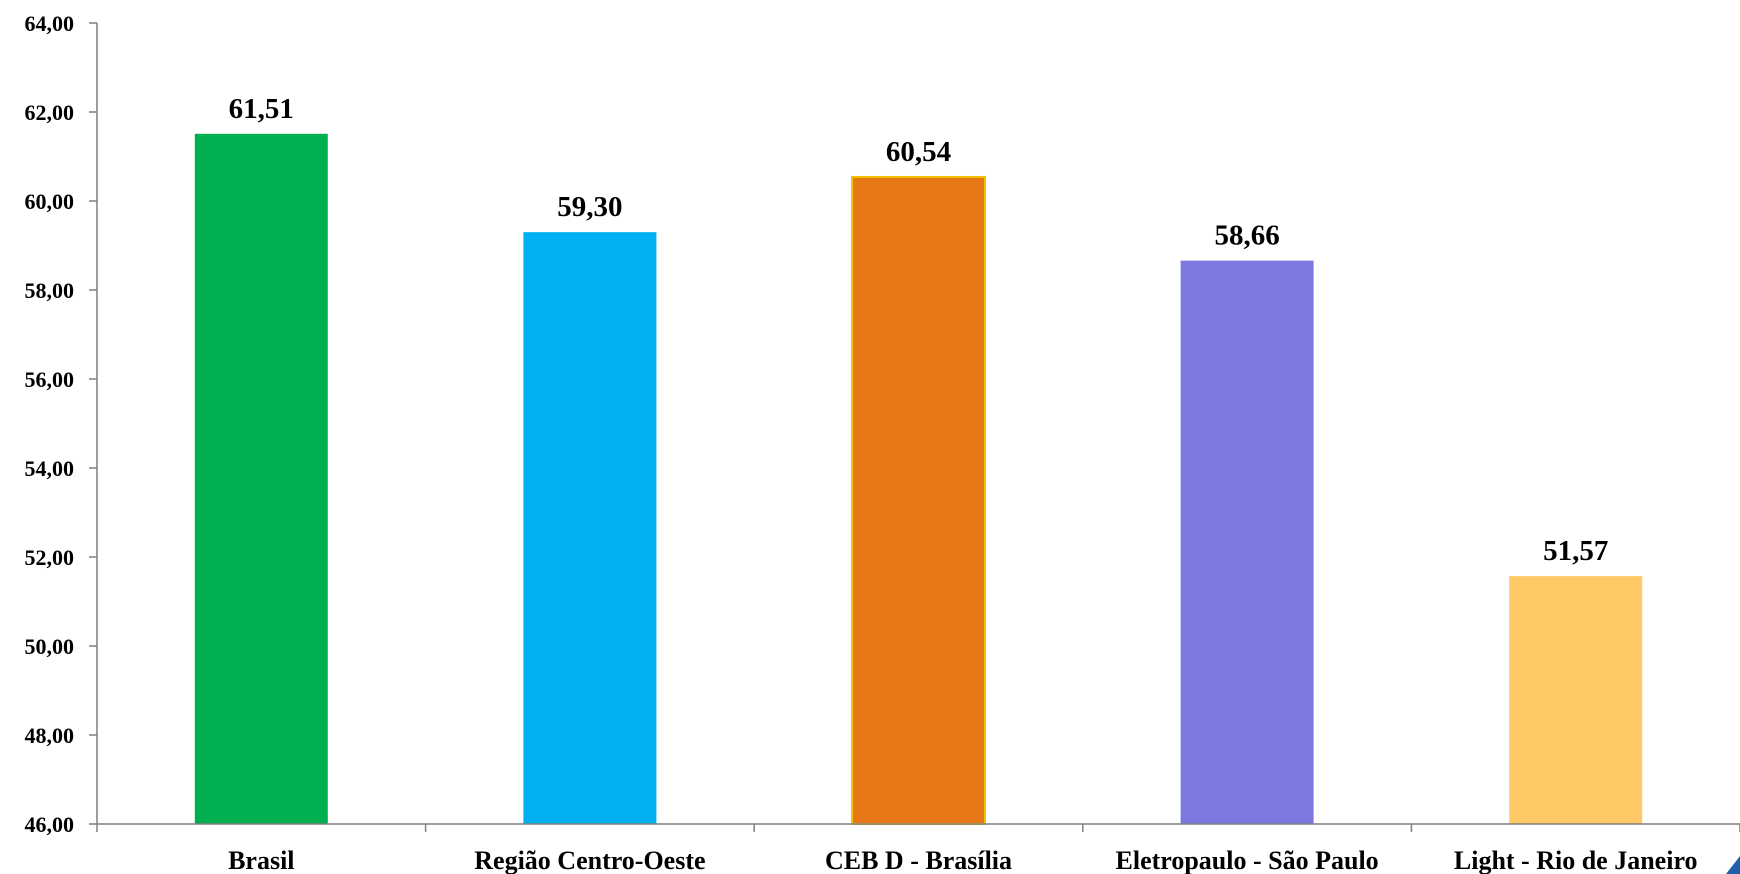 This screenshot has height=874, width=1740. Describe the element at coordinates (50, 824) in the screenshot. I see `y-tick-label: 46,00` at that location.